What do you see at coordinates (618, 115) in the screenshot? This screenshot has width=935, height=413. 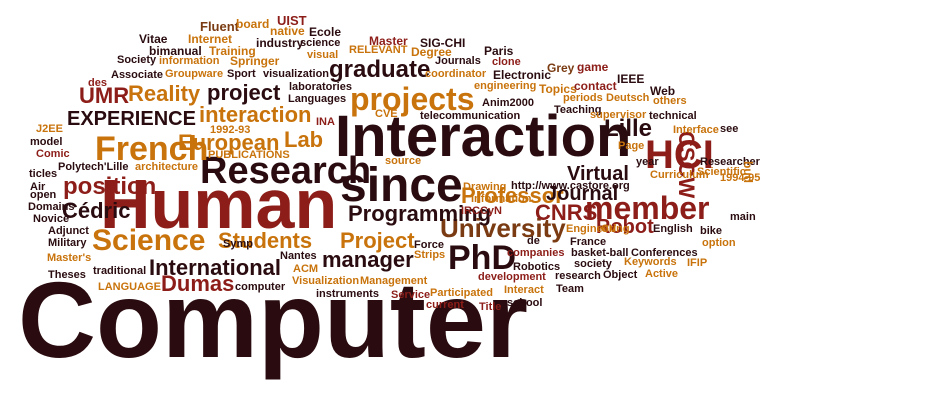 I see `word-supervisor: supervisor` at bounding box center [618, 115].